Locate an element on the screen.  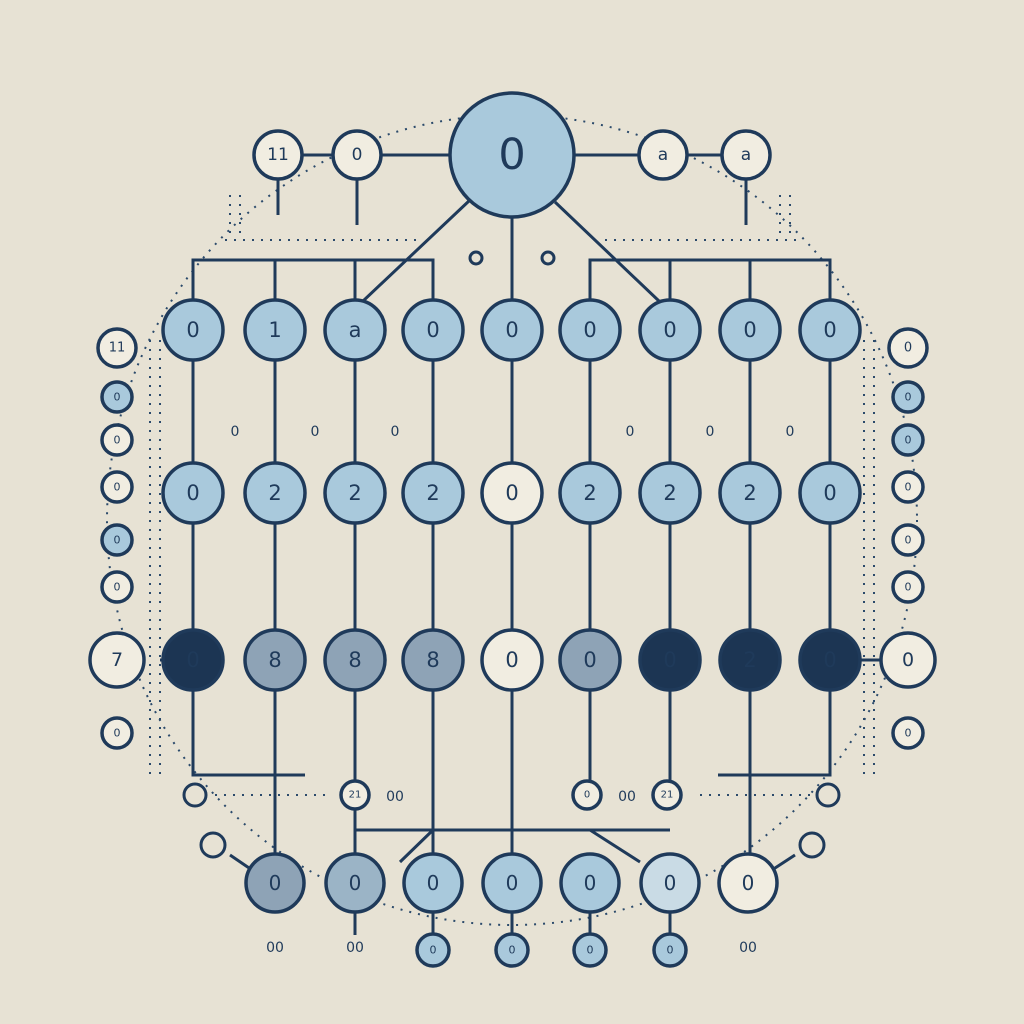
node: 1 is located at coordinates (275, 330).